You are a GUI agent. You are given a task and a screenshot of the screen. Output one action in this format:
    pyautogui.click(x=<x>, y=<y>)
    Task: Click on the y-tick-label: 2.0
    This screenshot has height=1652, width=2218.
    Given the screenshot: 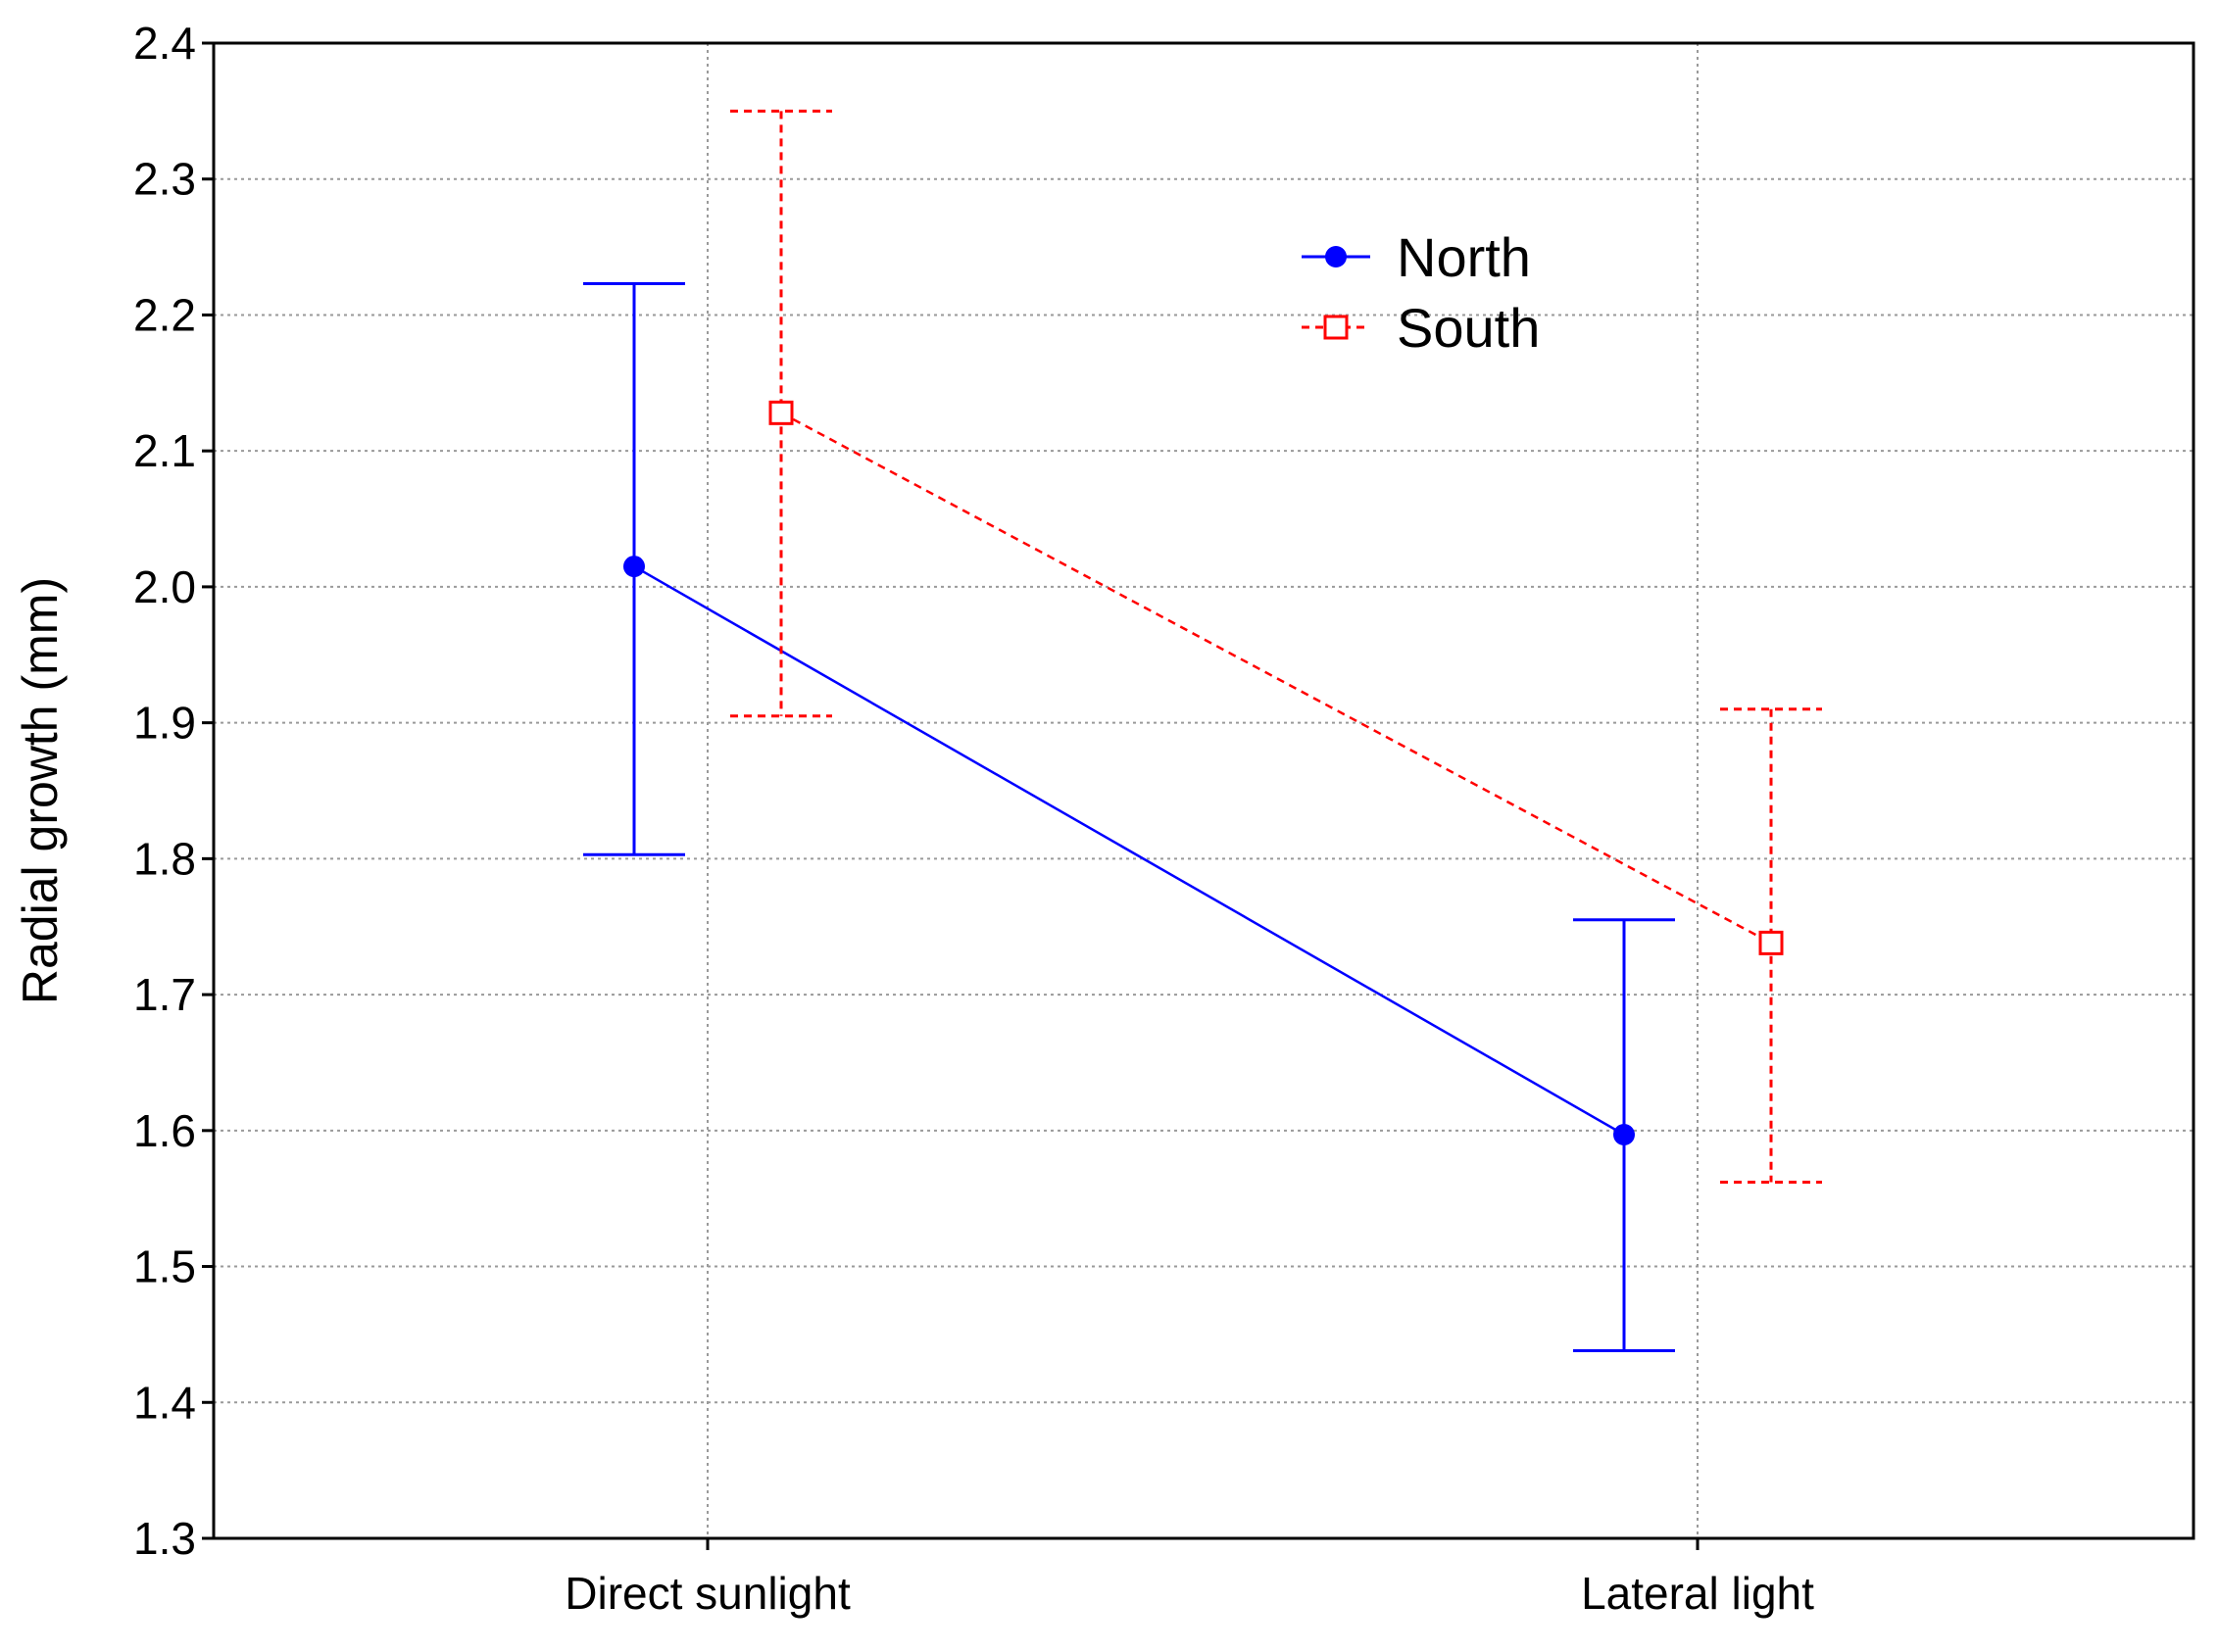 What is the action you would take?
    pyautogui.click(x=164, y=586)
    